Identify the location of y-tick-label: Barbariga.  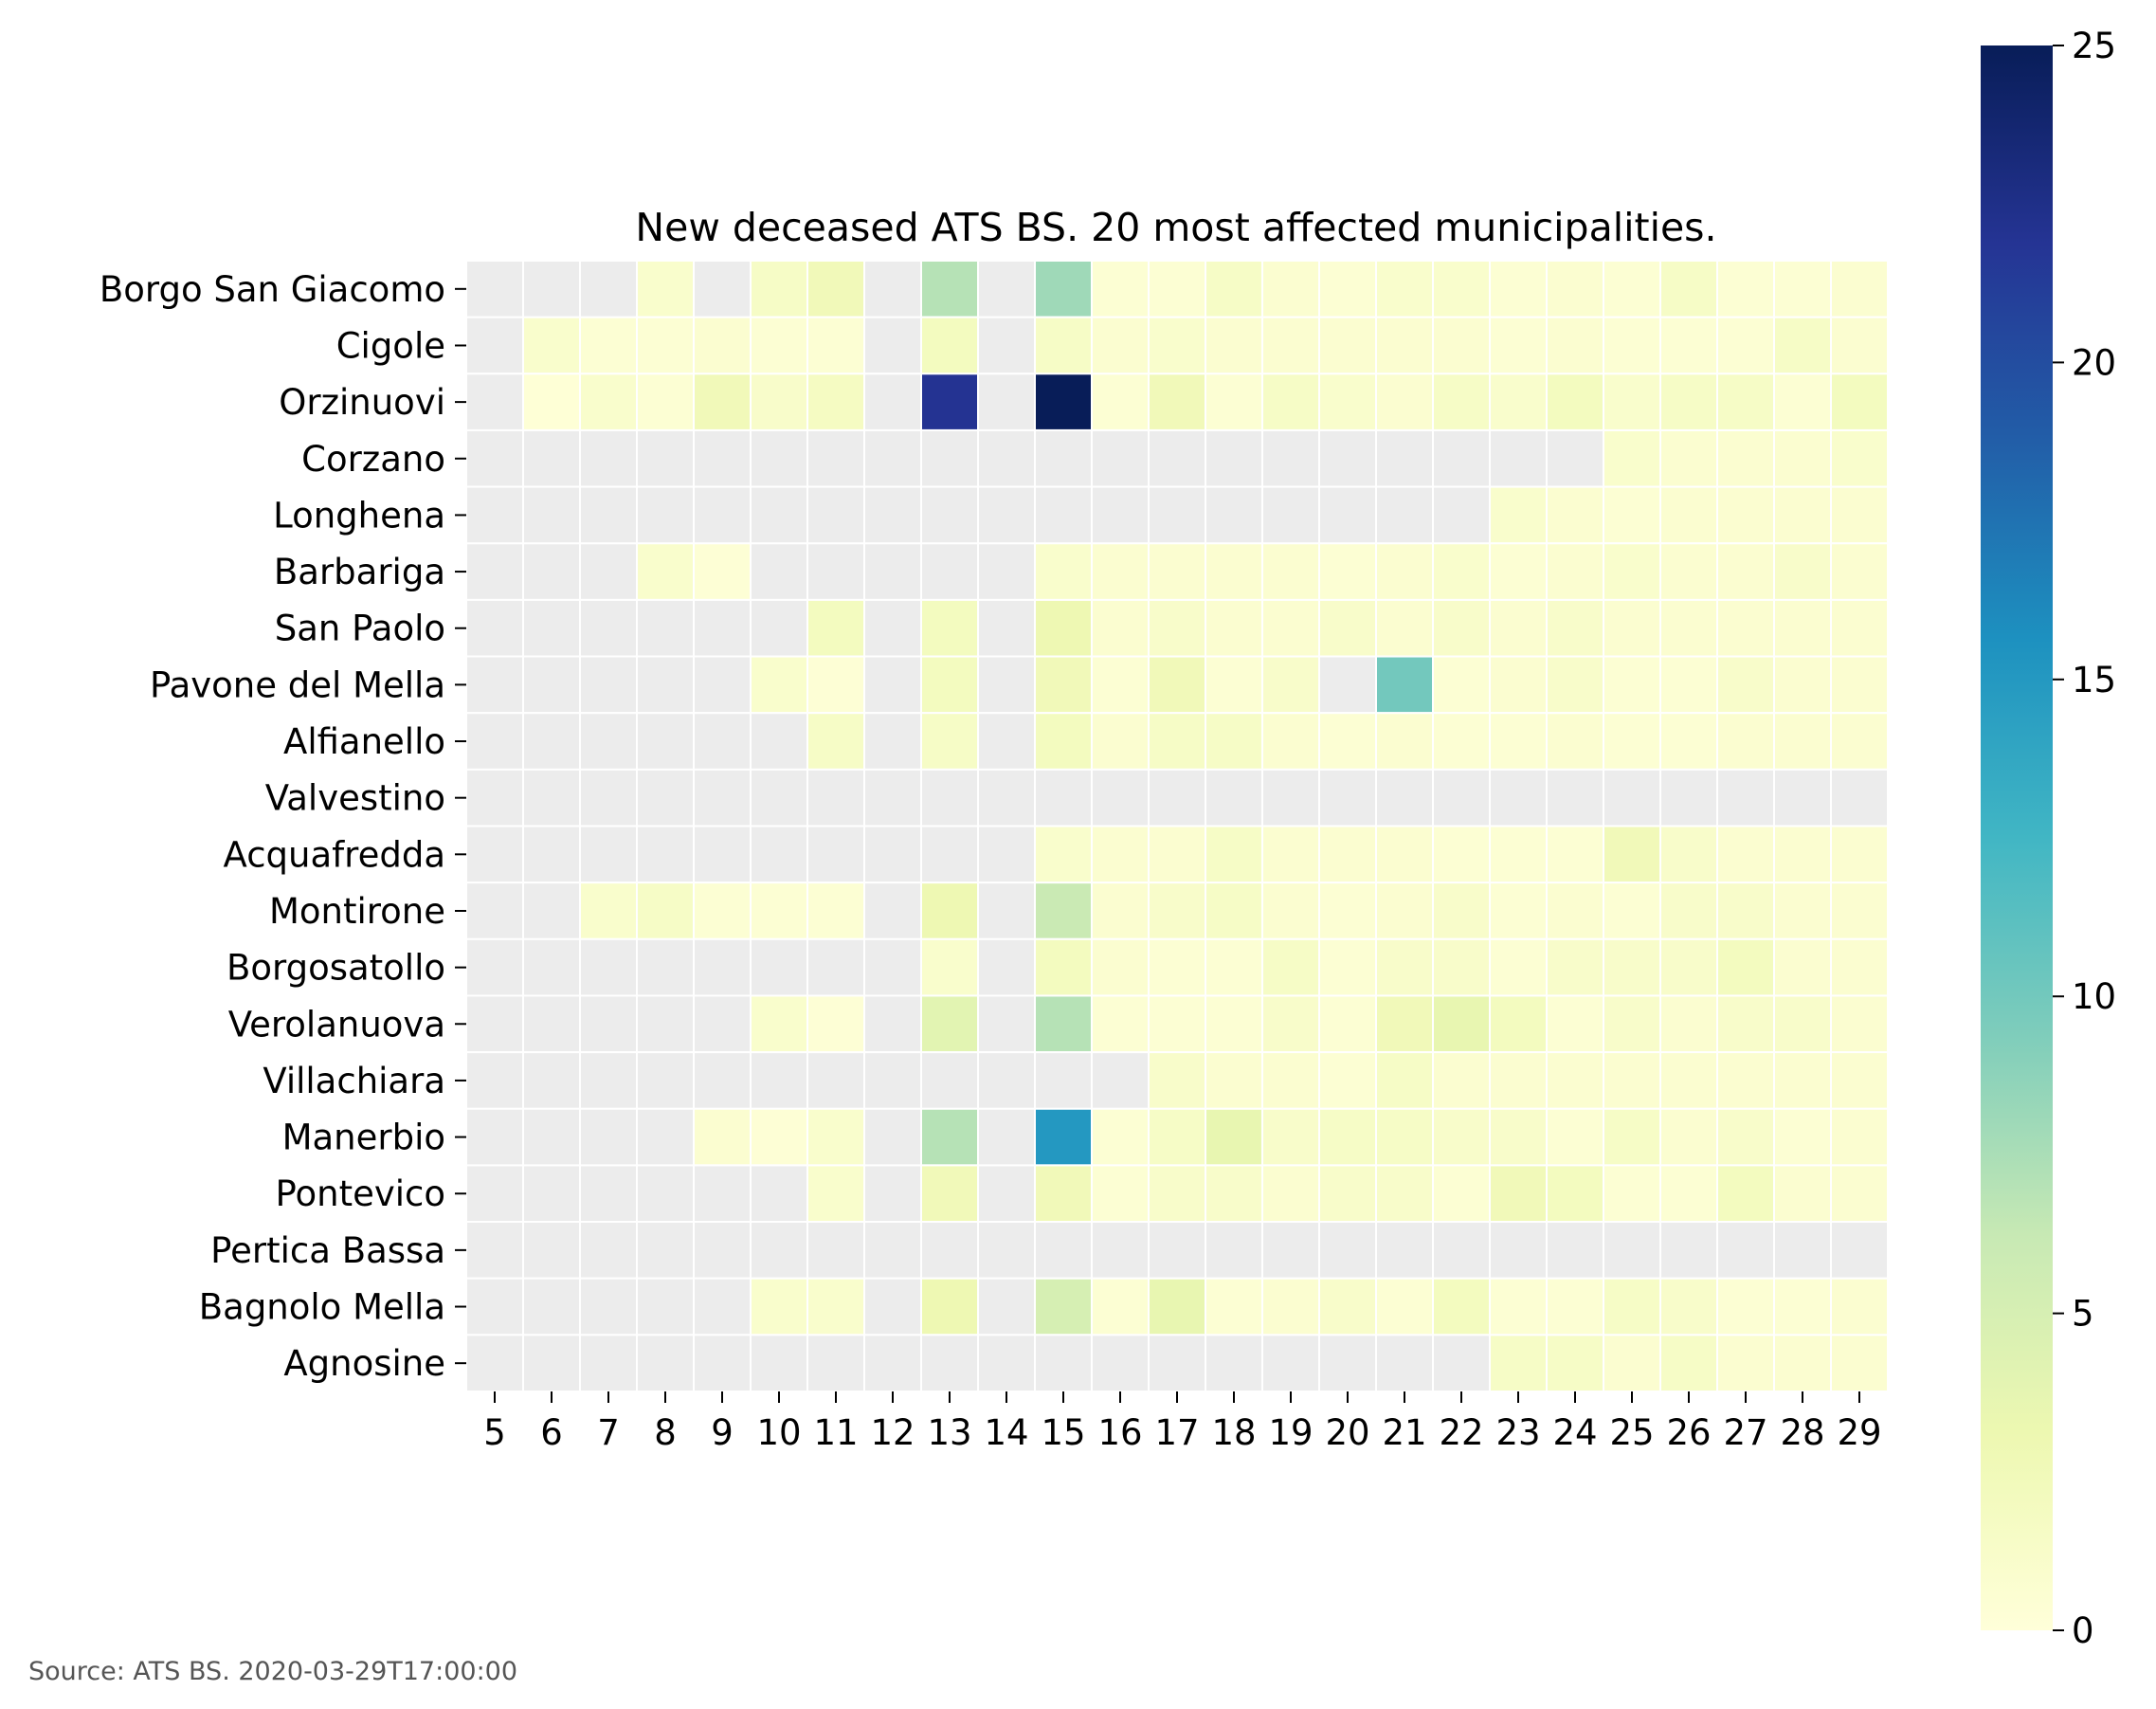
(359, 572).